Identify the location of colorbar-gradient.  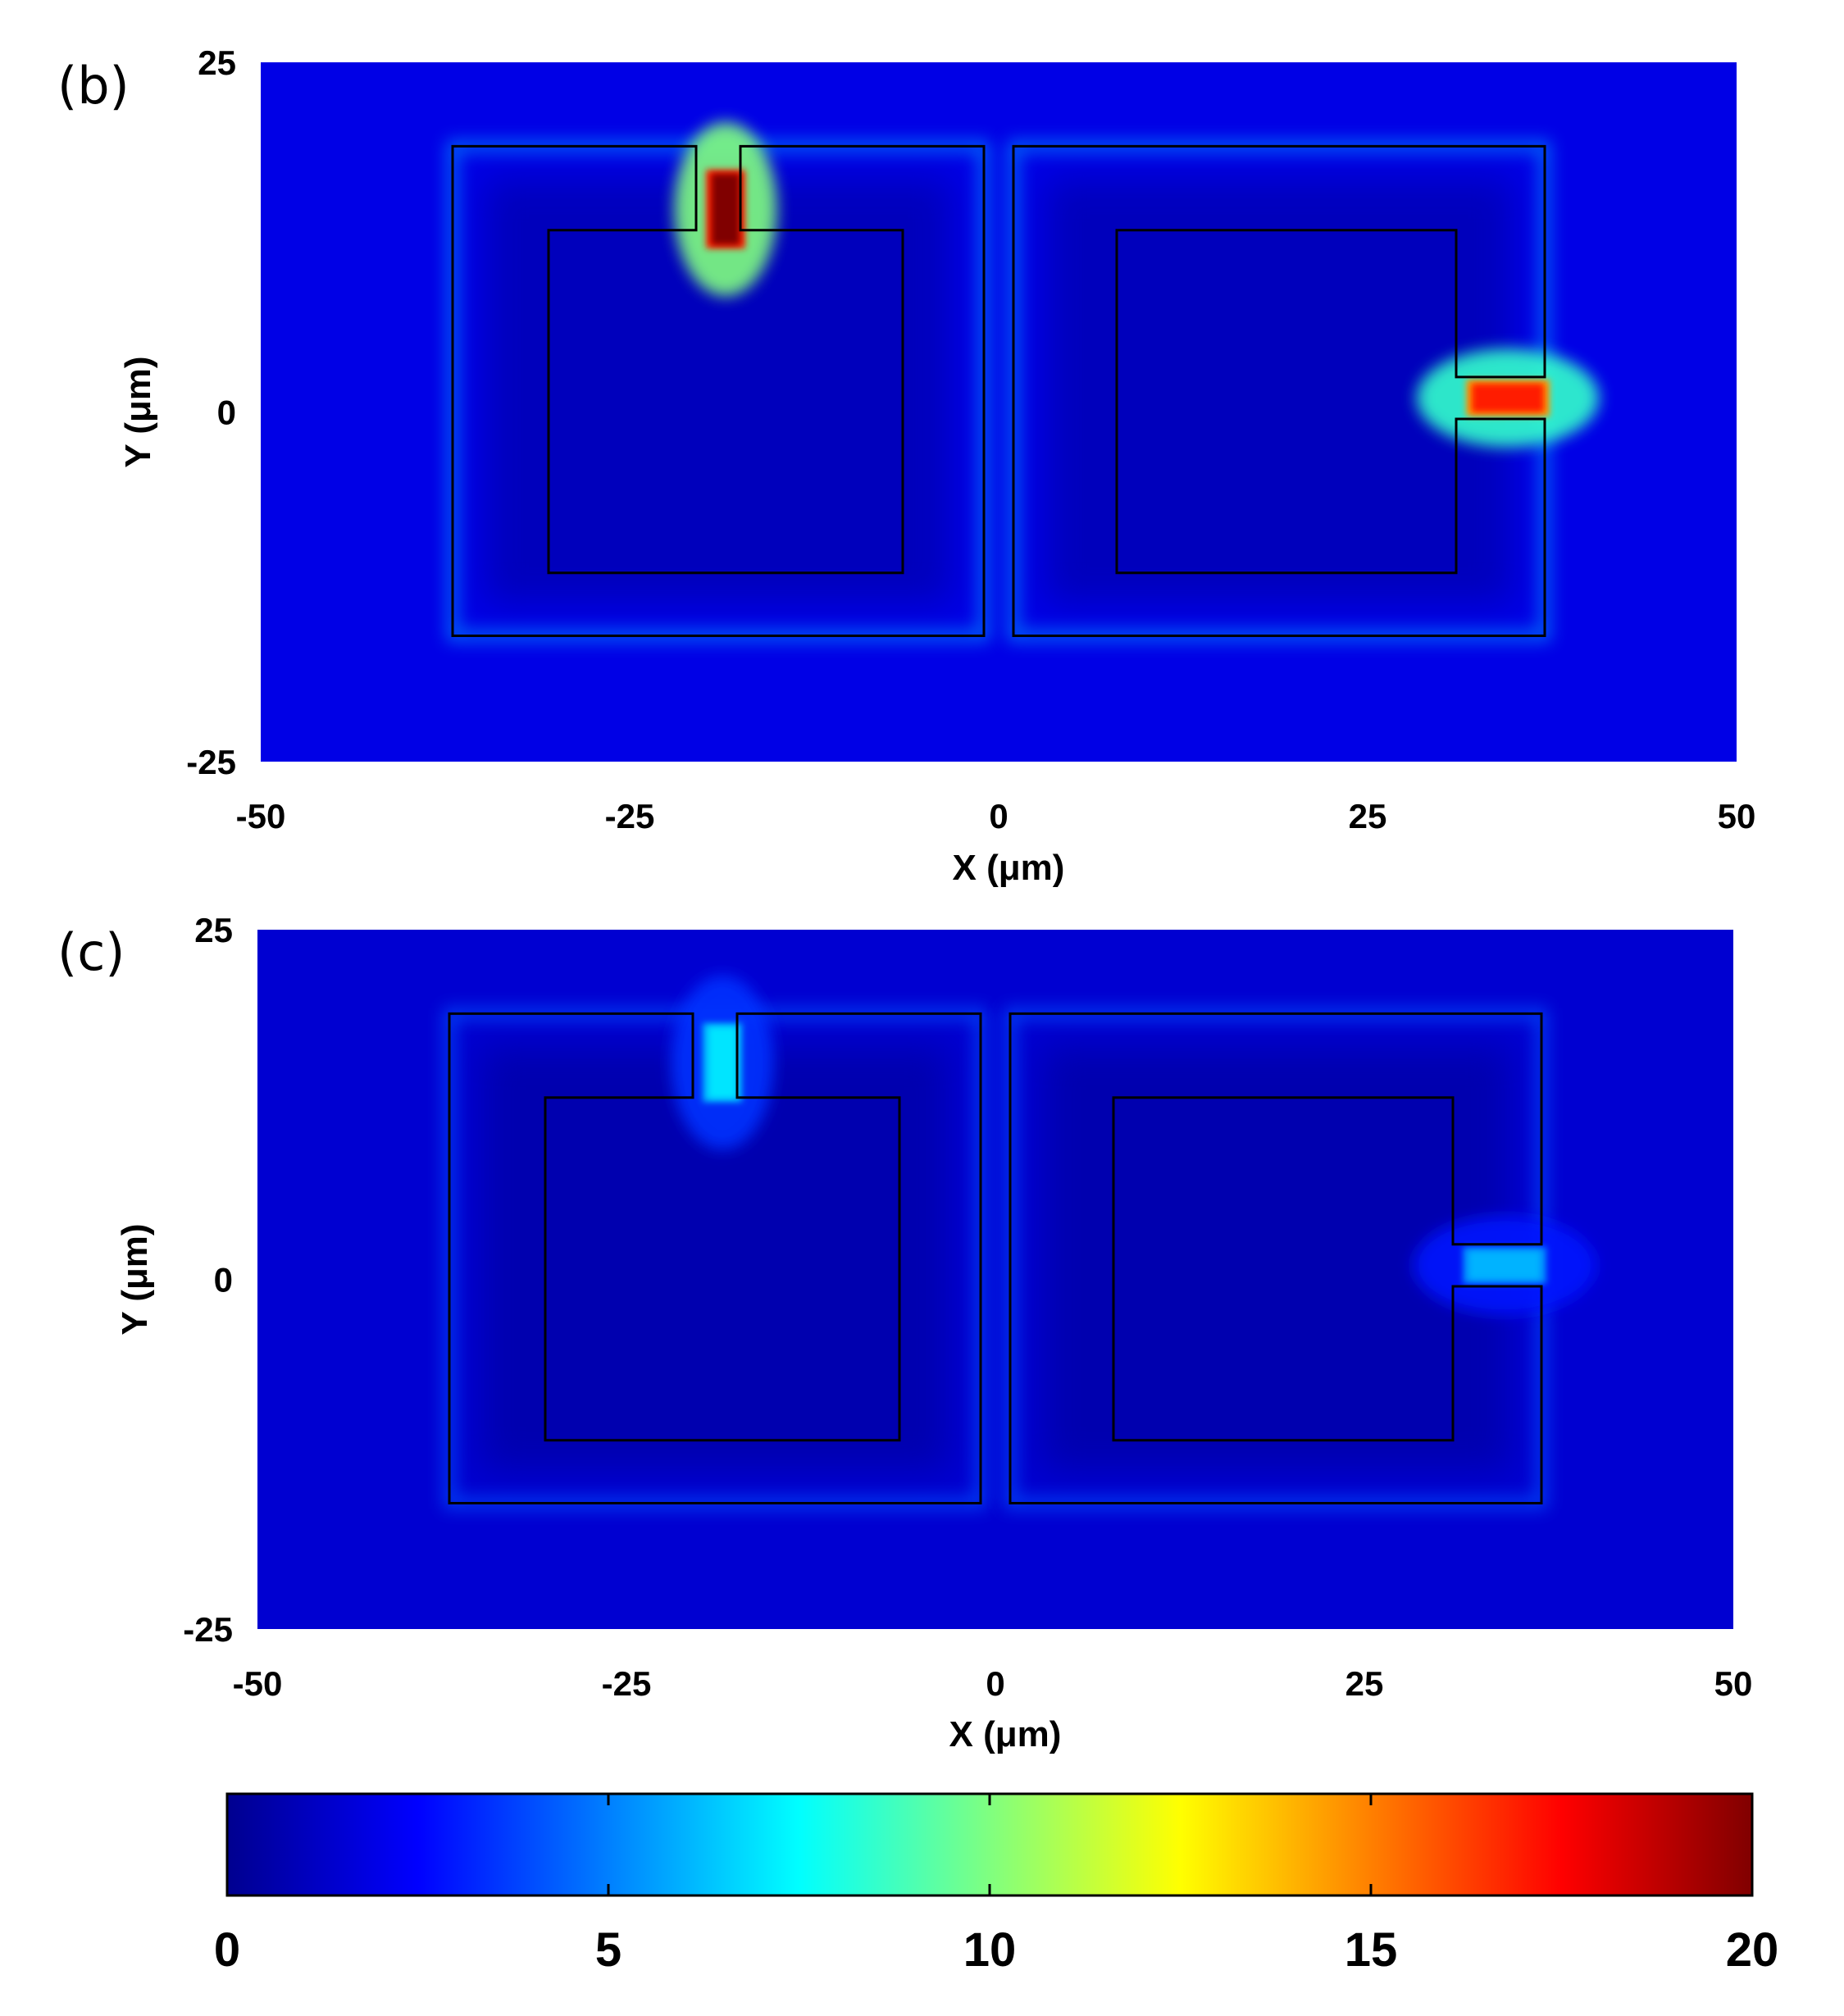
(989, 1845).